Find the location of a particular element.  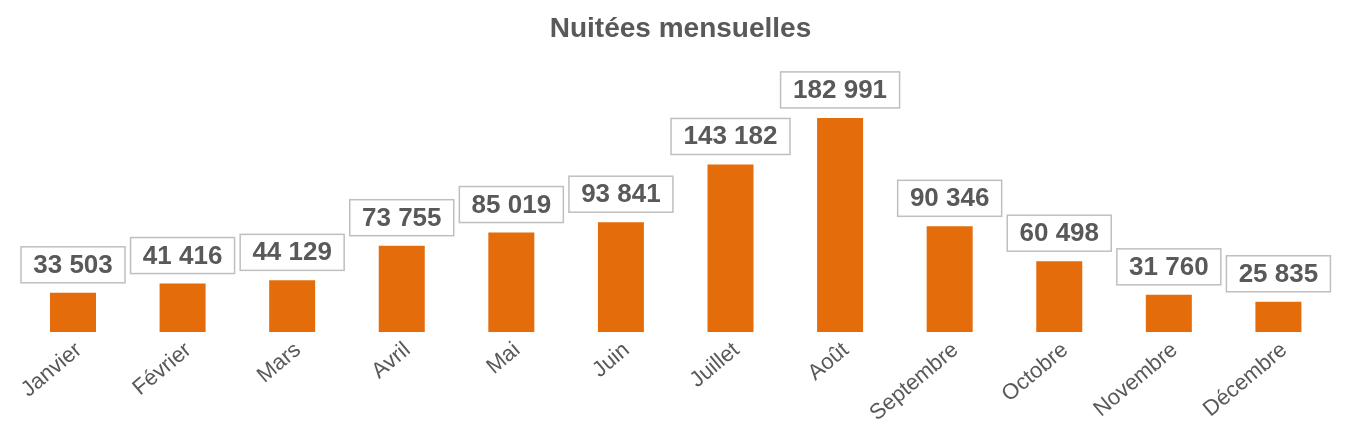

data-label: 44 129 is located at coordinates (292, 251).